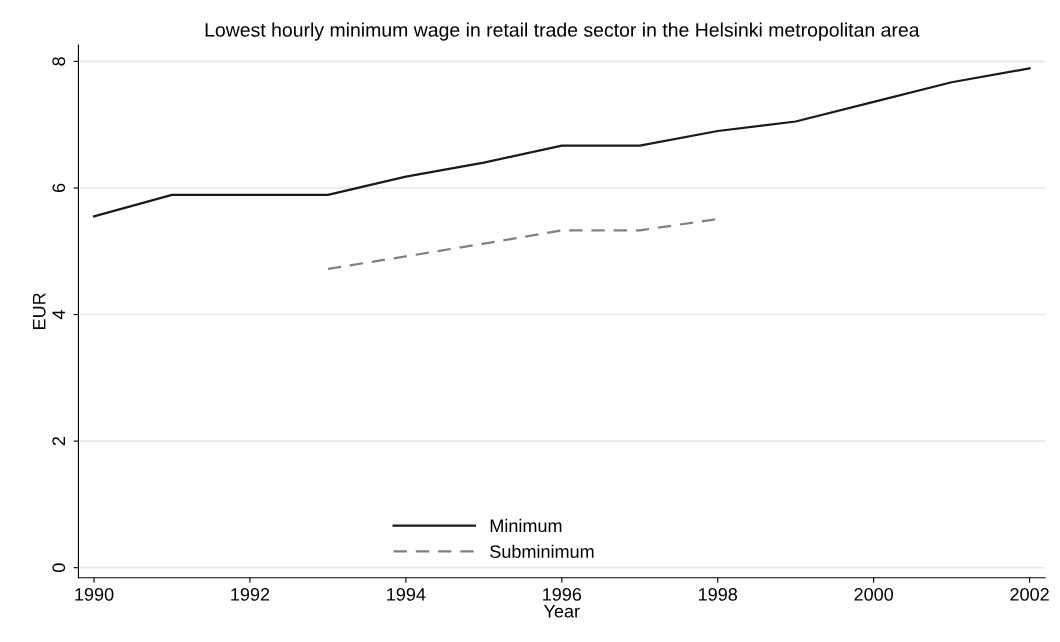  I want to click on y-axis-title: EUR, so click(39, 311).